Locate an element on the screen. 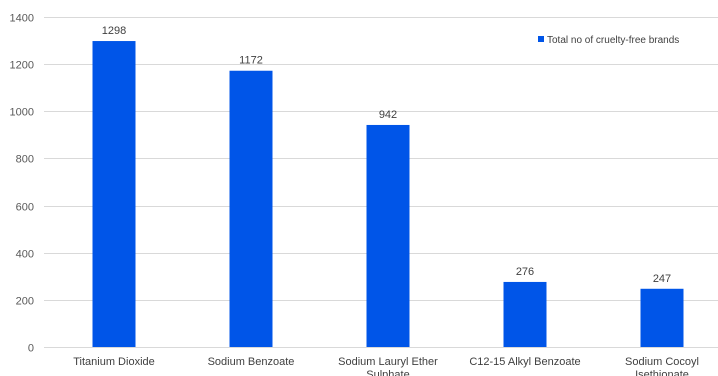 The height and width of the screenshot is (376, 718). x-category-label: Sodium Cocoyl Isethionate is located at coordinates (662, 366).